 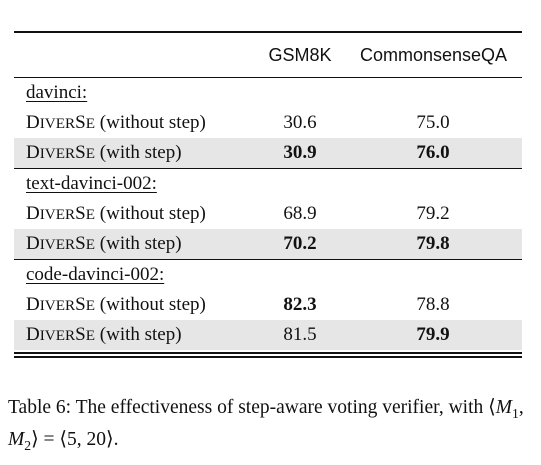 I want to click on table-row: DIVERSE (without step) 82.3 78.8, so click(x=268, y=305).